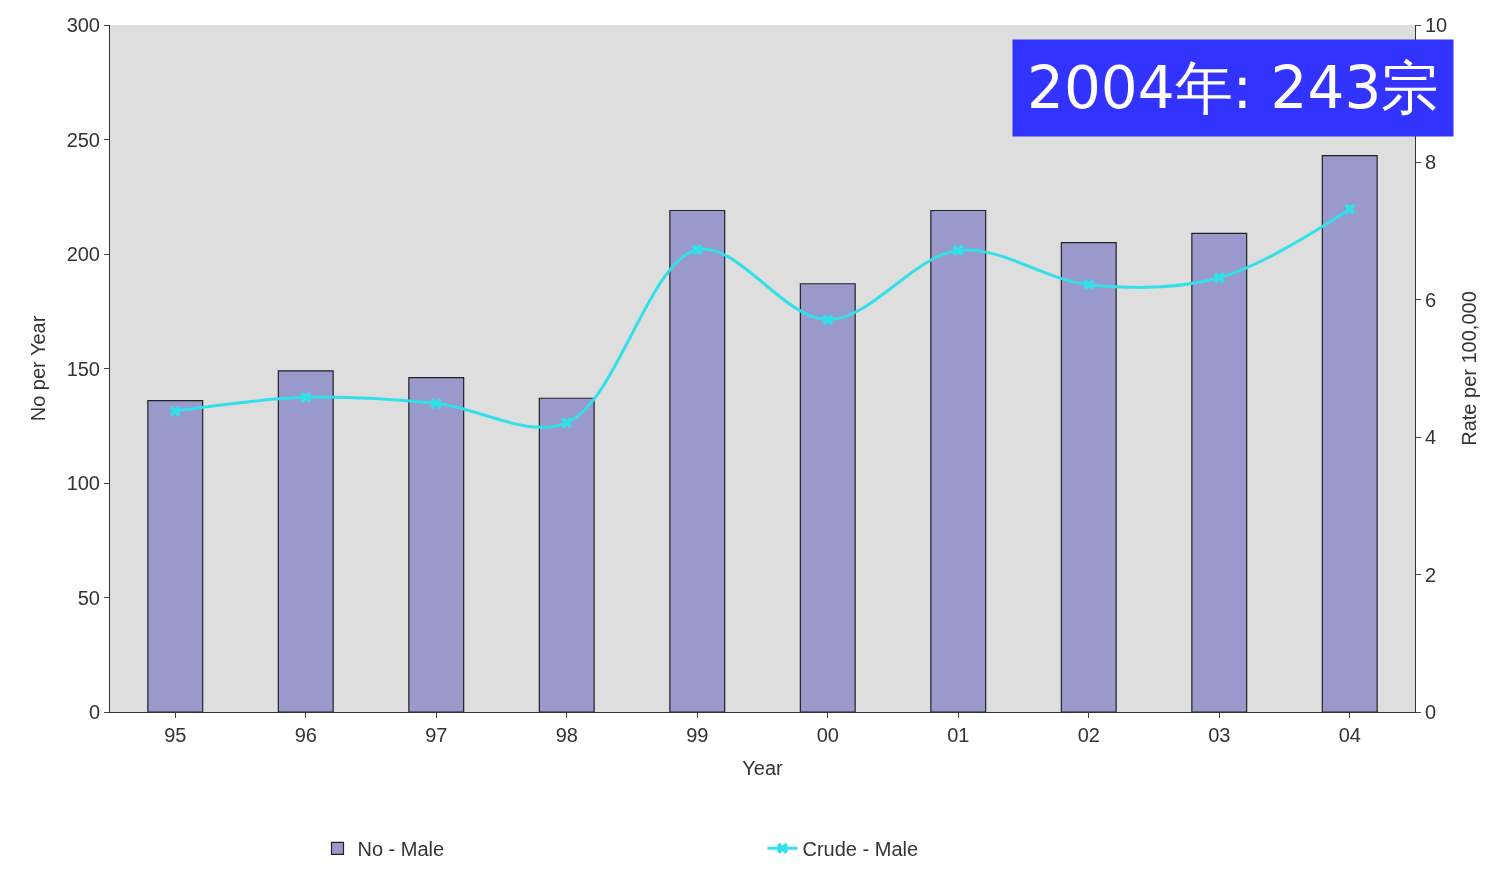  Describe the element at coordinates (83, 25) in the screenshot. I see `y-tick-label: 300` at that location.